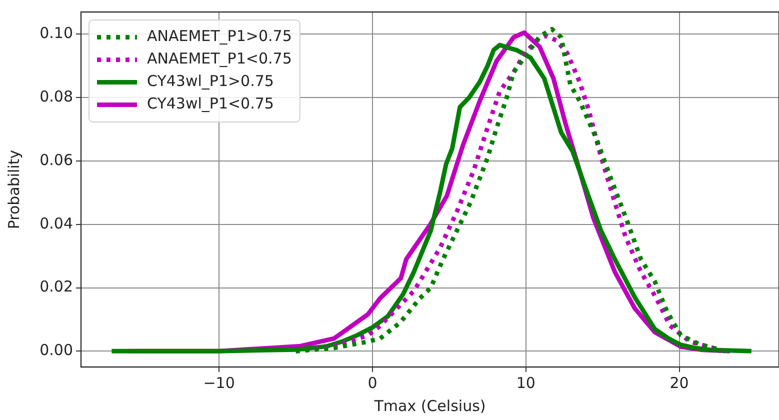 The width and height of the screenshot is (779, 420). What do you see at coordinates (373, 383) in the screenshot?
I see `x-tick-label: 0` at bounding box center [373, 383].